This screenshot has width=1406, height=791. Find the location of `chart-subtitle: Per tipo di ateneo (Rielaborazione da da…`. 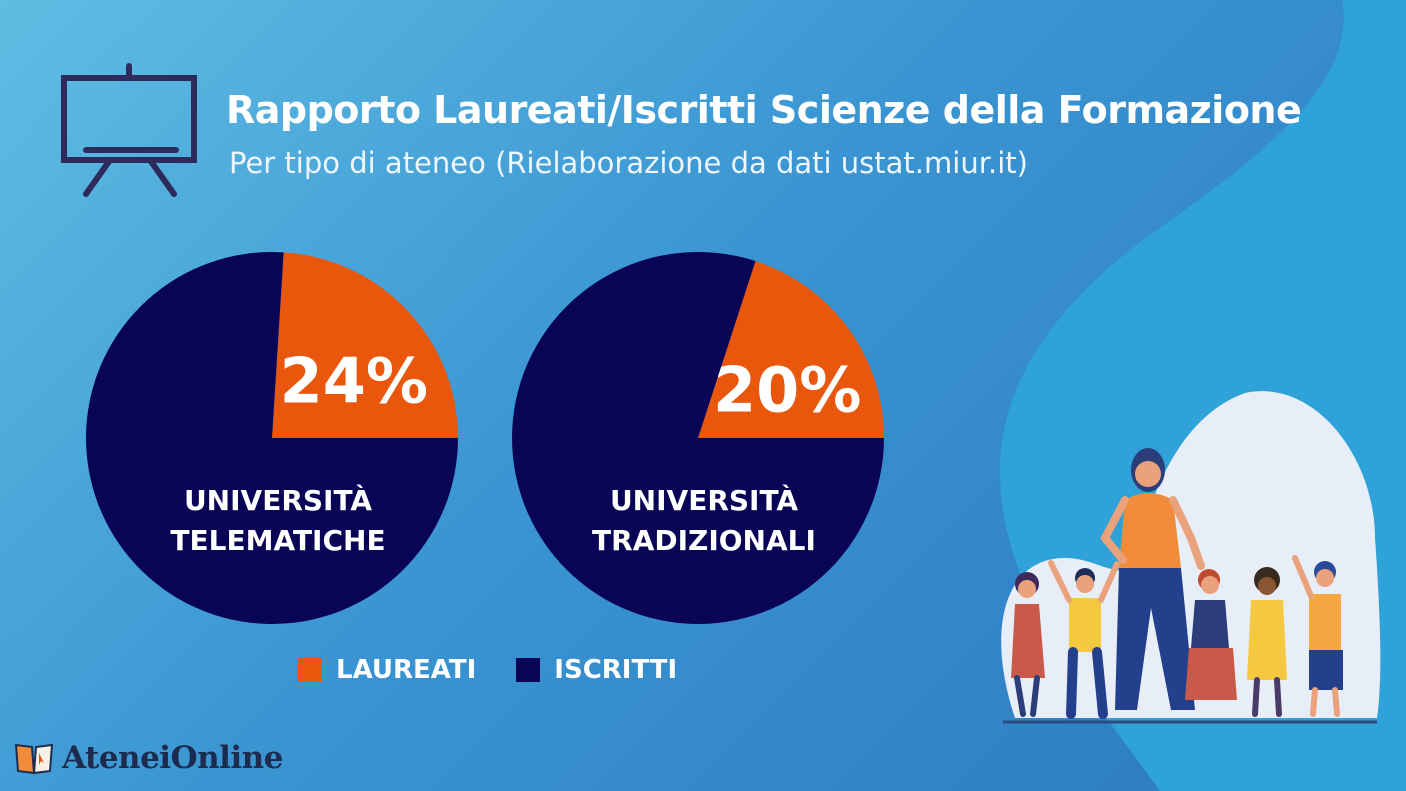

chart-subtitle: Per tipo di ateneo (Rielaborazione da da… is located at coordinates (628, 163).